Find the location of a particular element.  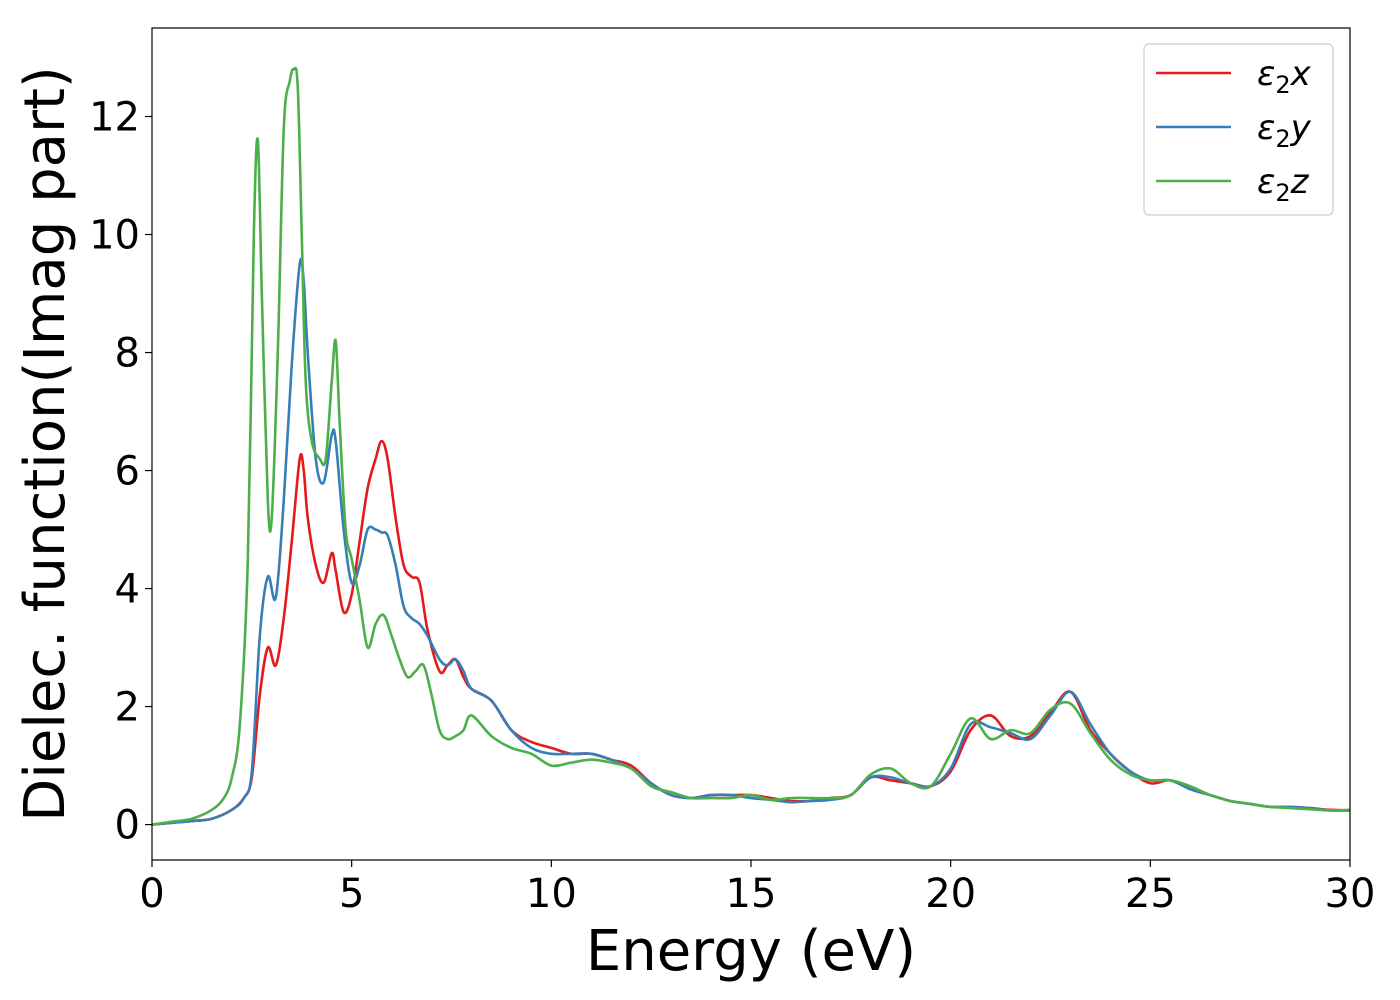

x-tick-label: 25 is located at coordinates (1150, 894).